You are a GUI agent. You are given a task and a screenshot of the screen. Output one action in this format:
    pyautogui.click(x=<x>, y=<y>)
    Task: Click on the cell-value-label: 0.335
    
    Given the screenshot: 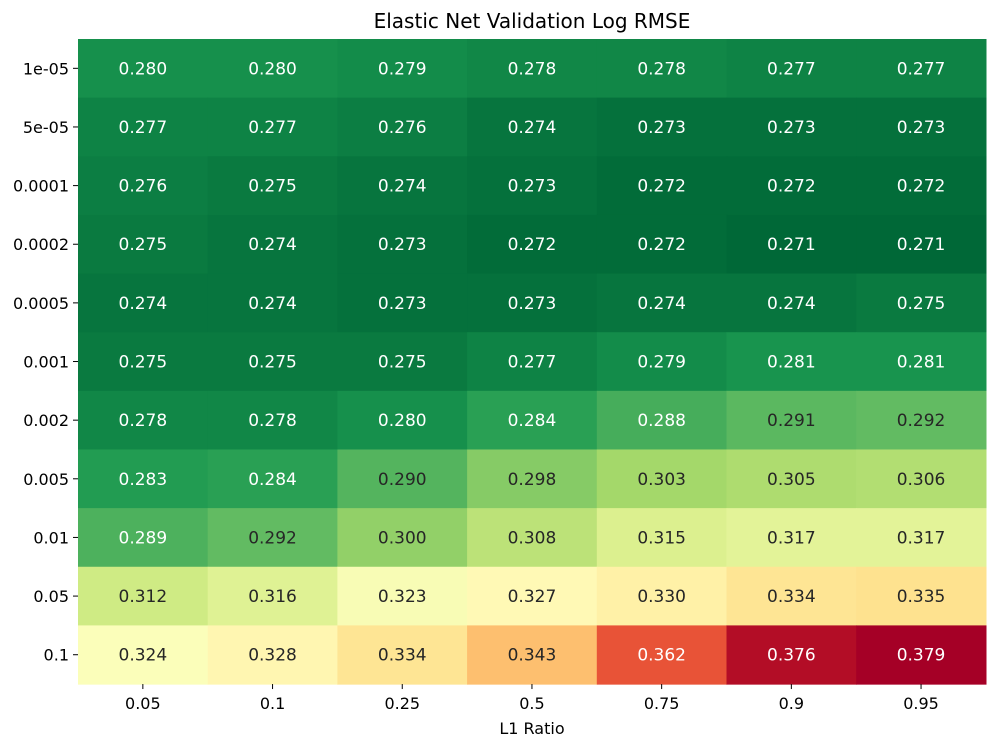 What is the action you would take?
    pyautogui.click(x=921, y=597)
    